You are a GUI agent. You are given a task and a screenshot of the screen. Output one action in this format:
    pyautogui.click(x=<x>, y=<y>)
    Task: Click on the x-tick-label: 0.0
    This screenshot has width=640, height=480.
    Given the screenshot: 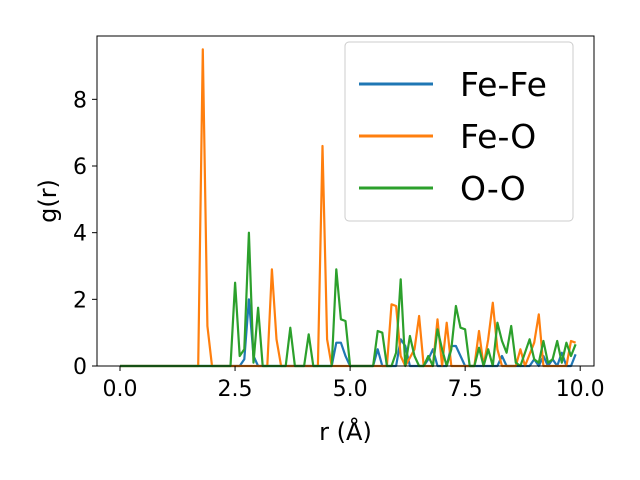 What is the action you would take?
    pyautogui.click(x=120, y=389)
    